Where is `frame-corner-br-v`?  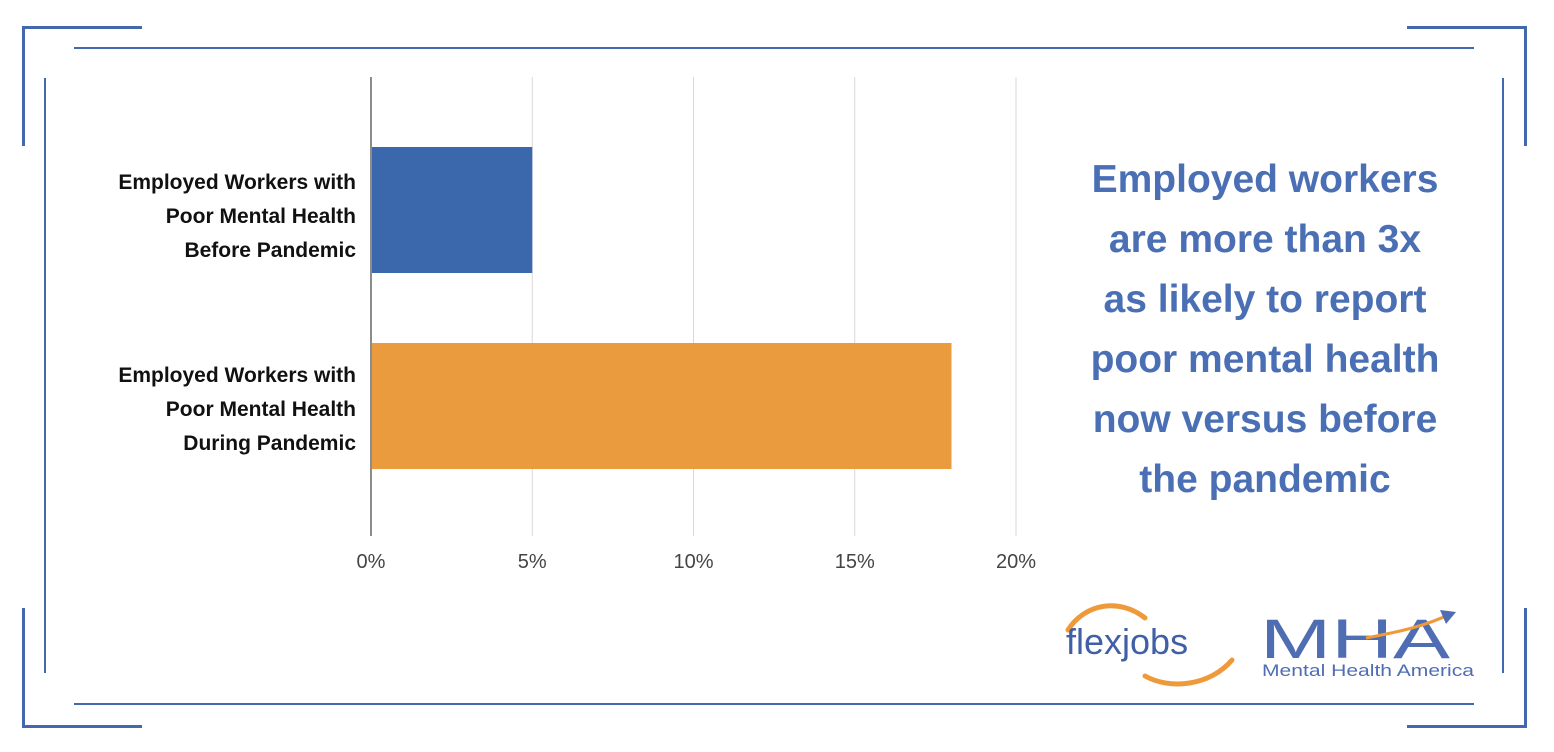 frame-corner-br-v is located at coordinates (1525, 668).